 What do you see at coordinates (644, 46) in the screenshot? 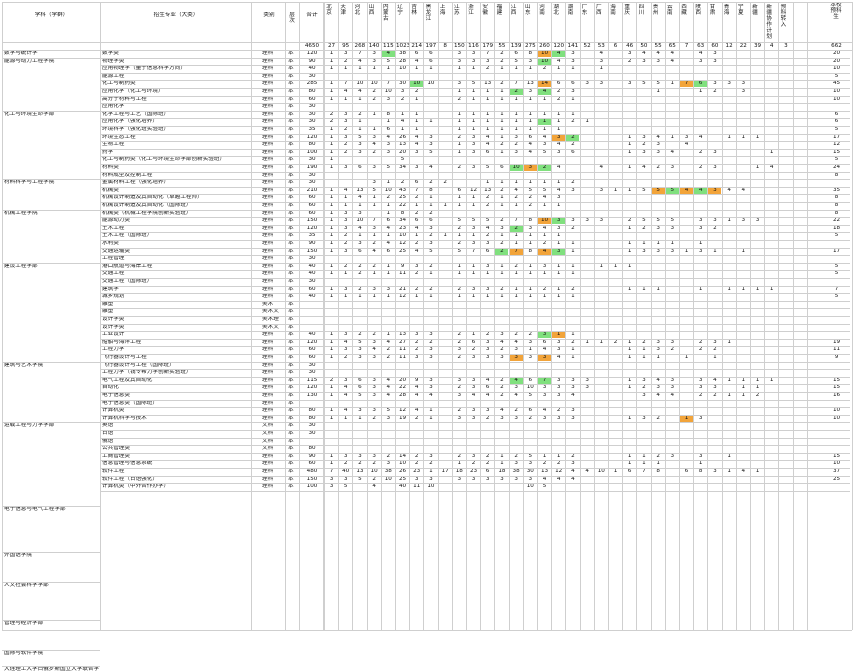
I see `totals-cell: 50` at bounding box center [644, 46].